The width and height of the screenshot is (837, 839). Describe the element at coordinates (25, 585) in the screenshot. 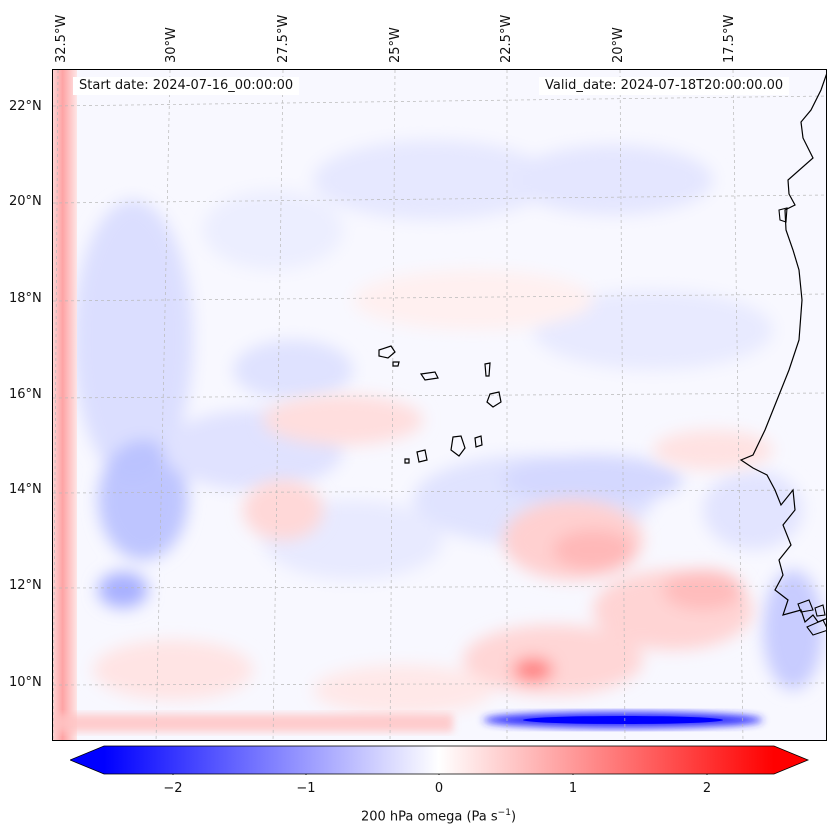

I see `lat-label-12n: 12°N` at that location.